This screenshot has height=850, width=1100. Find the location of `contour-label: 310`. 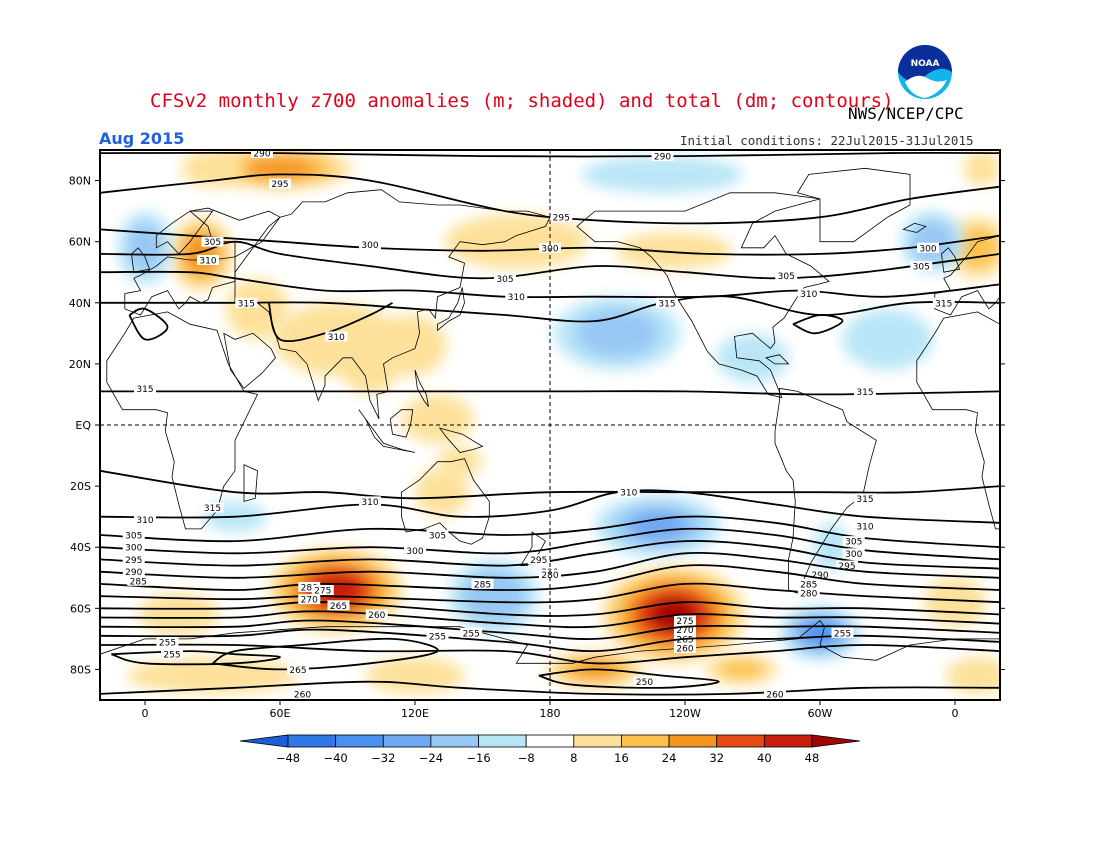

contour-label: 310 is located at coordinates (144, 521).